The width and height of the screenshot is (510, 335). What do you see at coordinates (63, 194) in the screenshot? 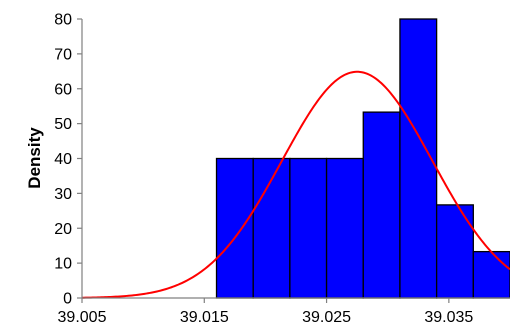
I see `y-tick-label: 30` at bounding box center [63, 194].